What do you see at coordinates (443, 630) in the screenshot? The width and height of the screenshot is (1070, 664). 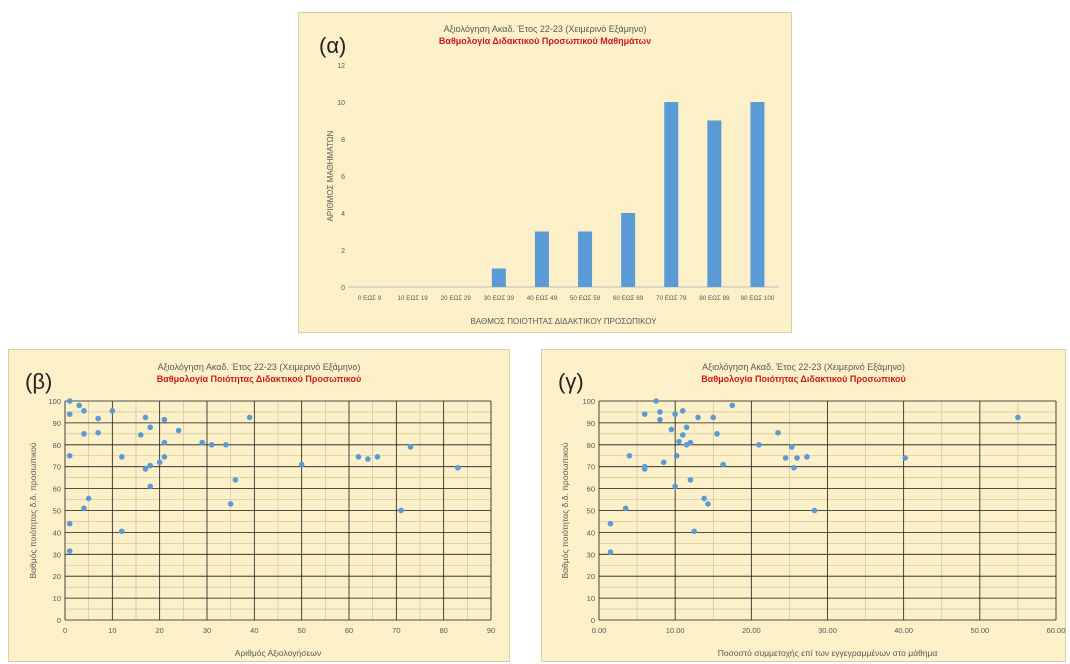 I see `x-tick-label: 80` at bounding box center [443, 630].